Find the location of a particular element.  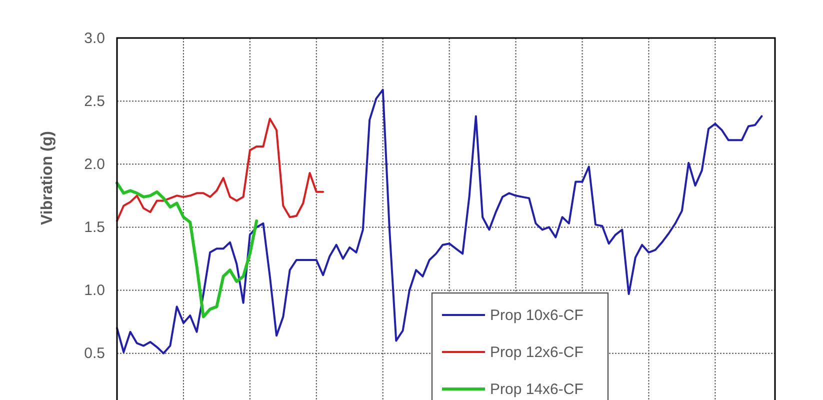

legend-label: Prop 14x6-CF is located at coordinates (537, 389).